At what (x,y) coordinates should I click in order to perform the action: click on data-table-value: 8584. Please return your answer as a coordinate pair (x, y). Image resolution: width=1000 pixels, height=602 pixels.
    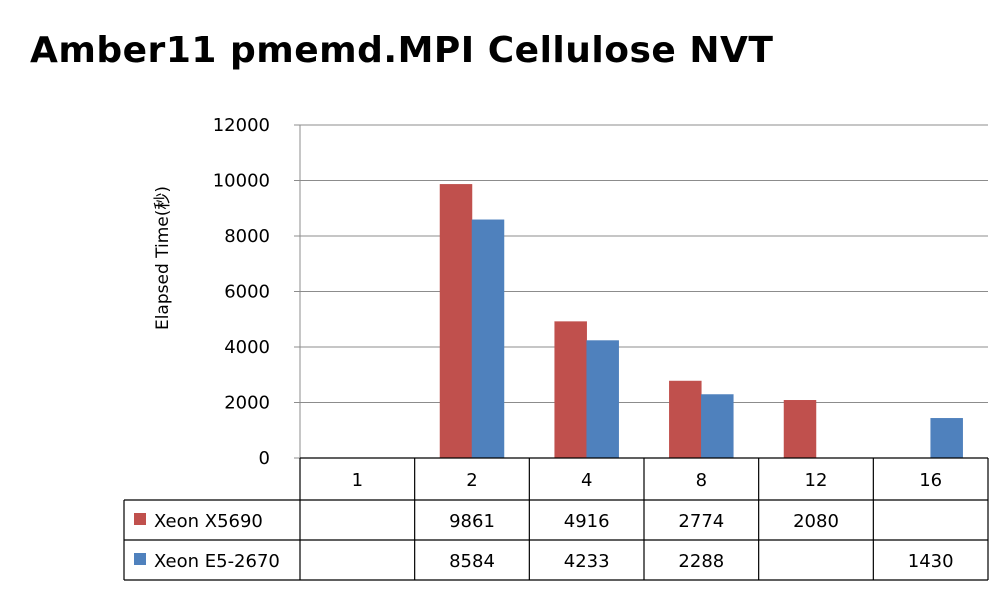
    Looking at the image, I should click on (472, 561).